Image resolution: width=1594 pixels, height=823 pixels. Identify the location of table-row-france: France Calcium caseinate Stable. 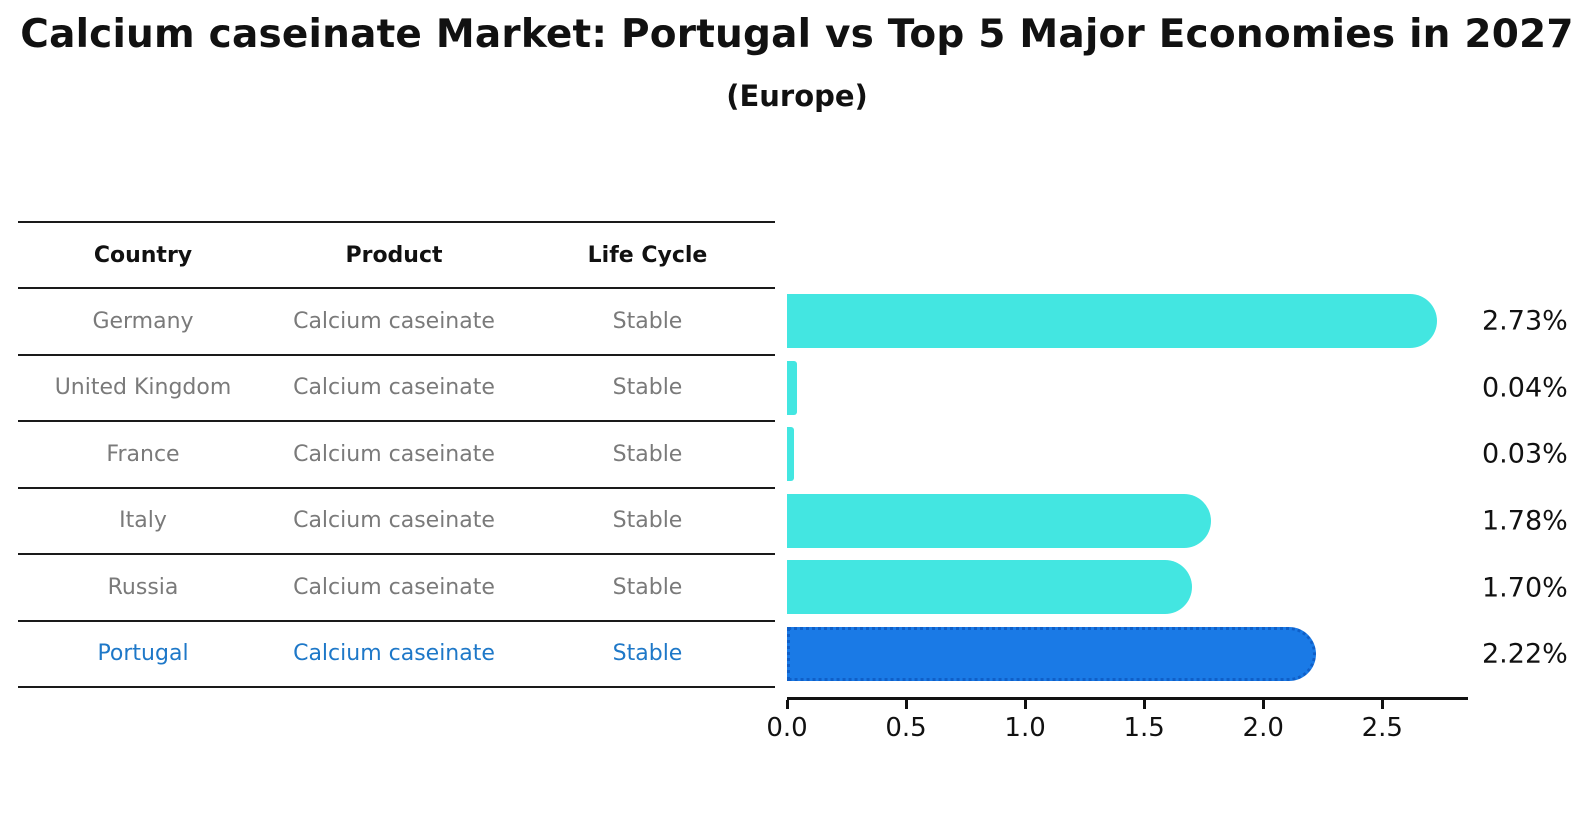
(396, 455).